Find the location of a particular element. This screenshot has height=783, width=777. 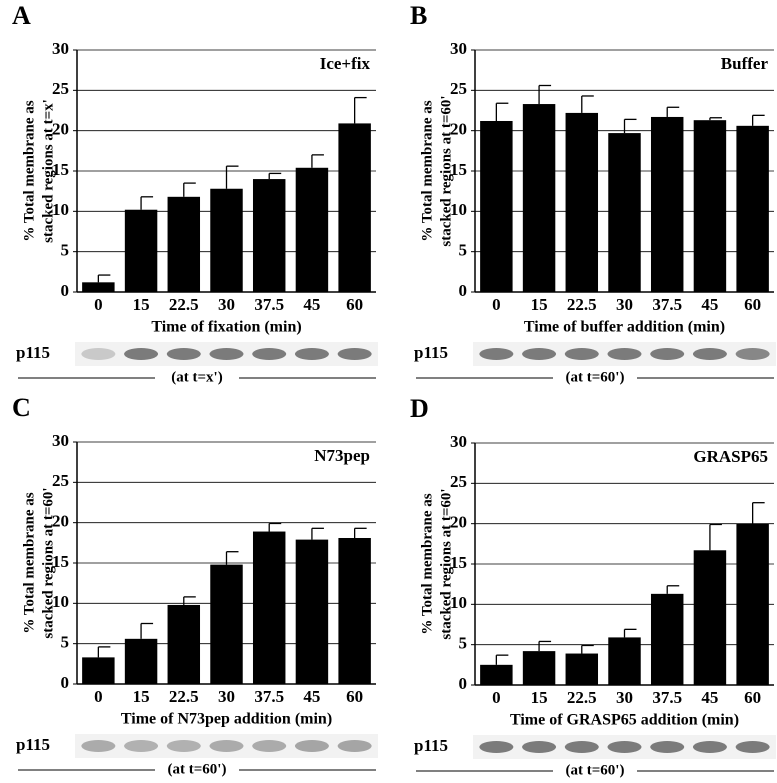

panel-letter: D is located at coordinates (419, 408).